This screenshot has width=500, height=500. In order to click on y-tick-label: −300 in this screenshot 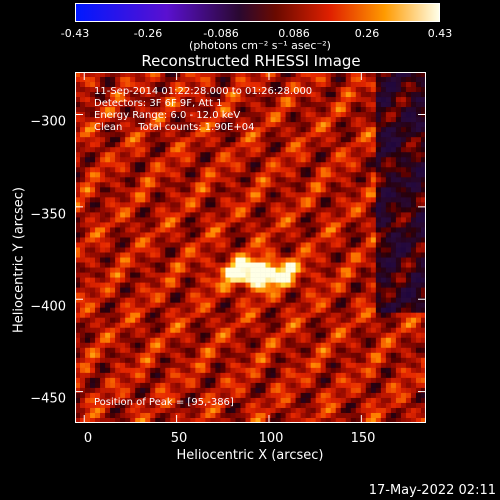, I will do `click(48, 122)`.